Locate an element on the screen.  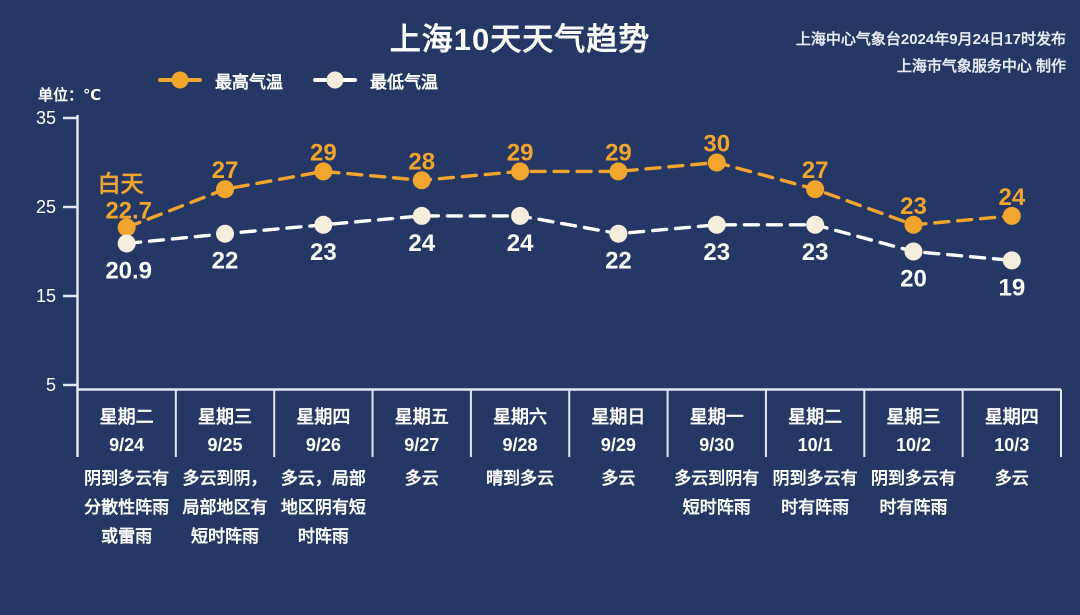
day-column-9-24: 星期二 9/24 阴到多云有分散性阵雨或雷雨 is located at coordinates (127, 477).